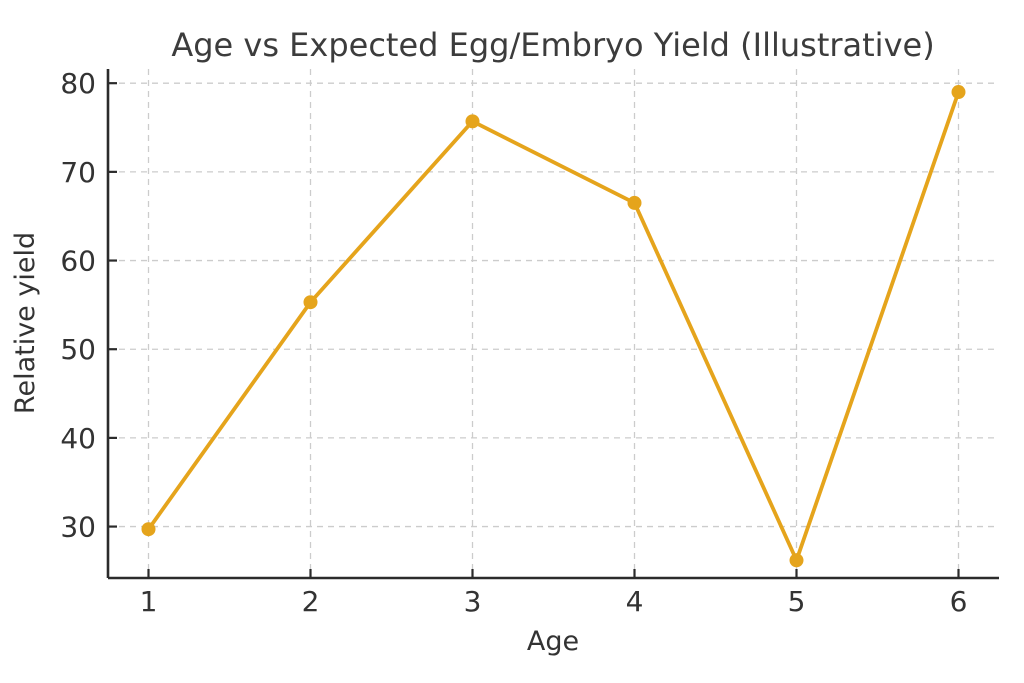  I want to click on y-tick-label: 50, so click(78, 349).